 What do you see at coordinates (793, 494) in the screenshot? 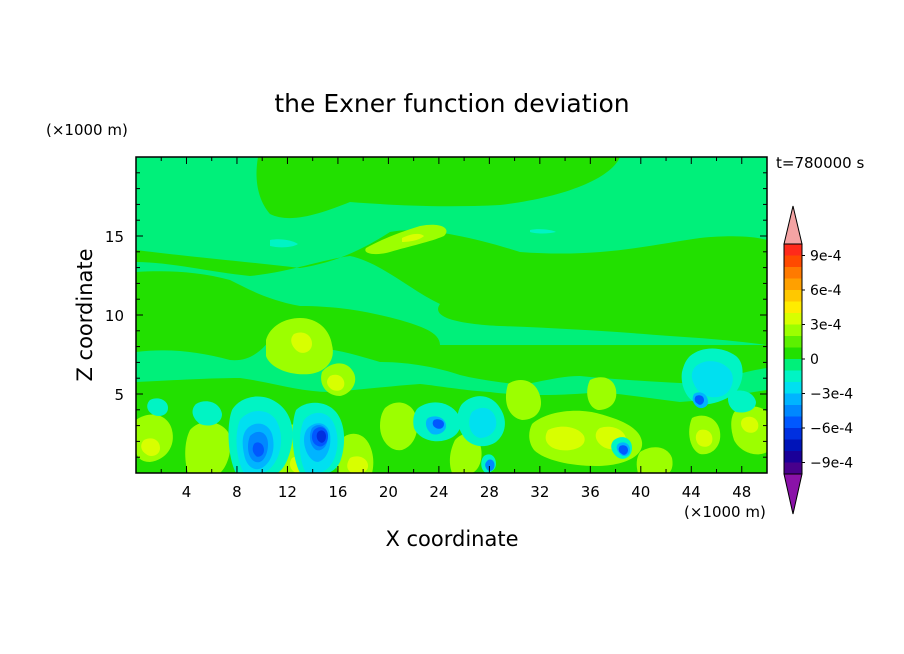
I see `colorbar-under-triangle` at bounding box center [793, 494].